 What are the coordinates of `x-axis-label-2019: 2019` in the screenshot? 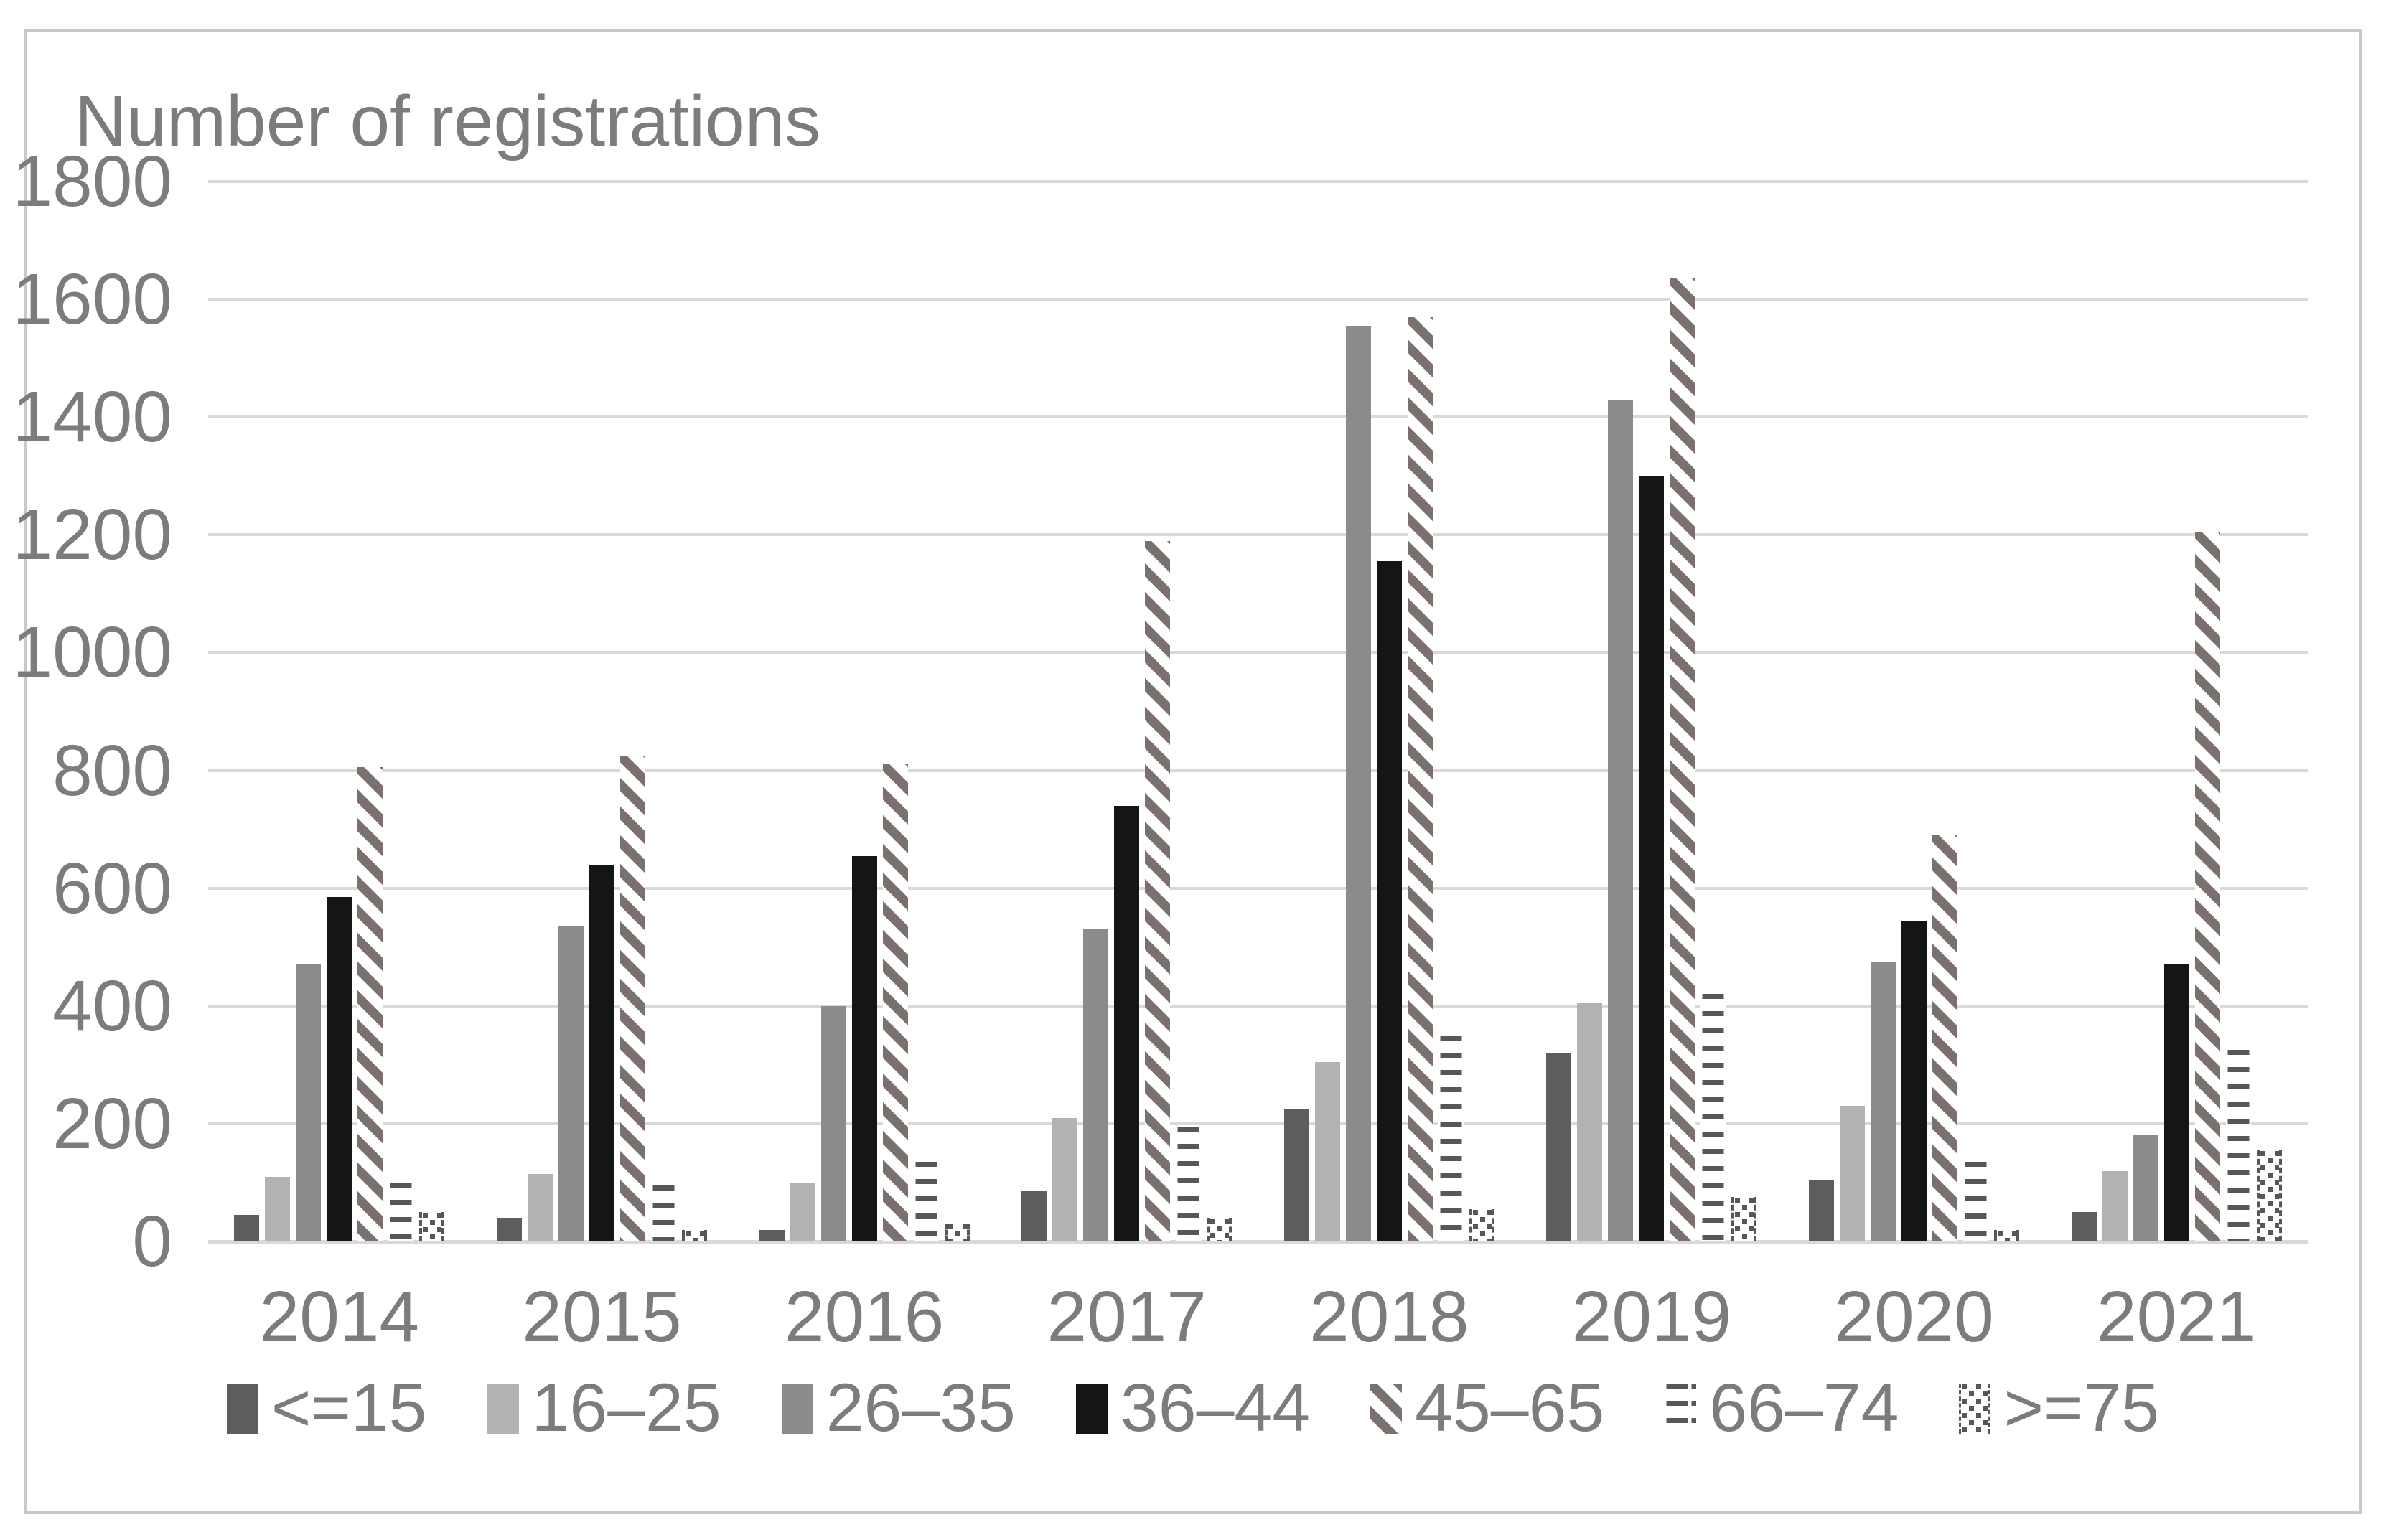 It's located at (1651, 1317).